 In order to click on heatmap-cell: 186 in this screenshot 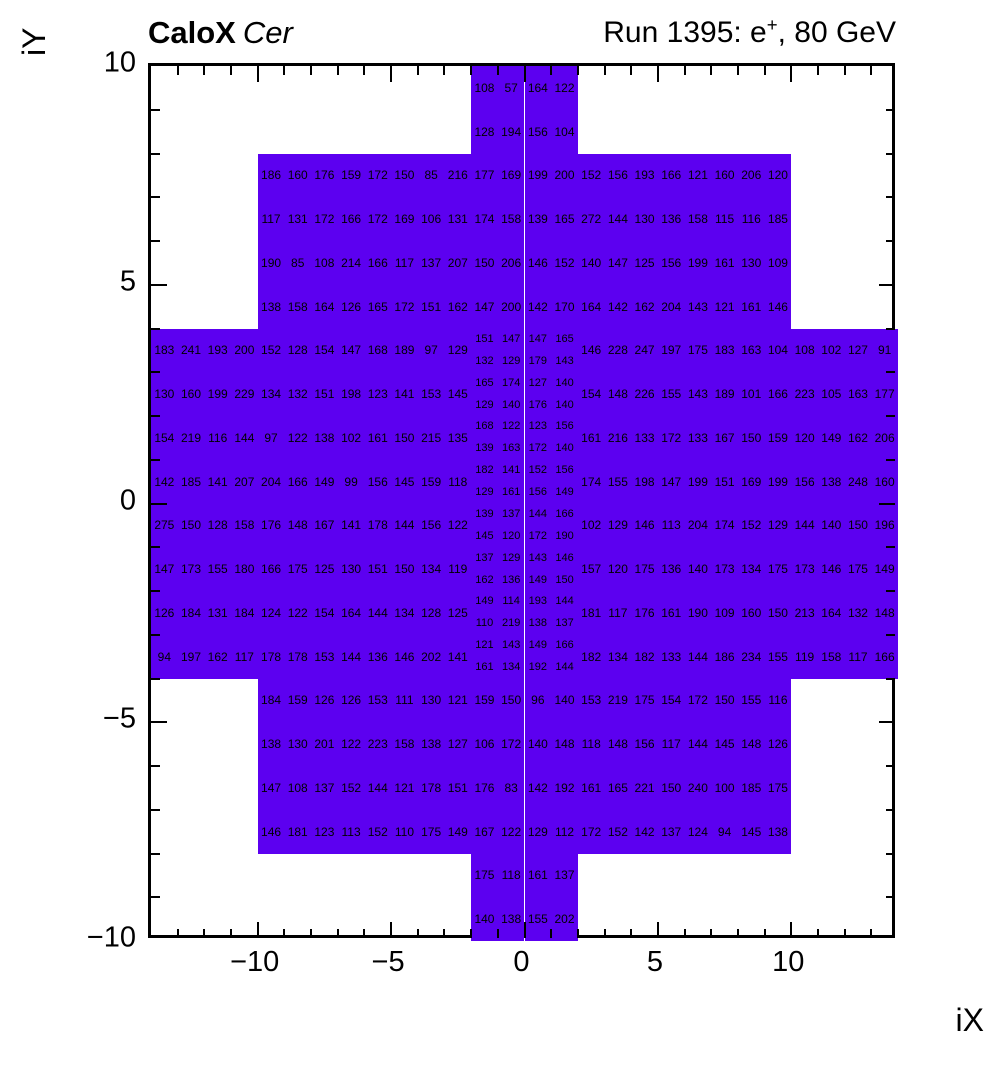, I will do `click(271, 175)`.